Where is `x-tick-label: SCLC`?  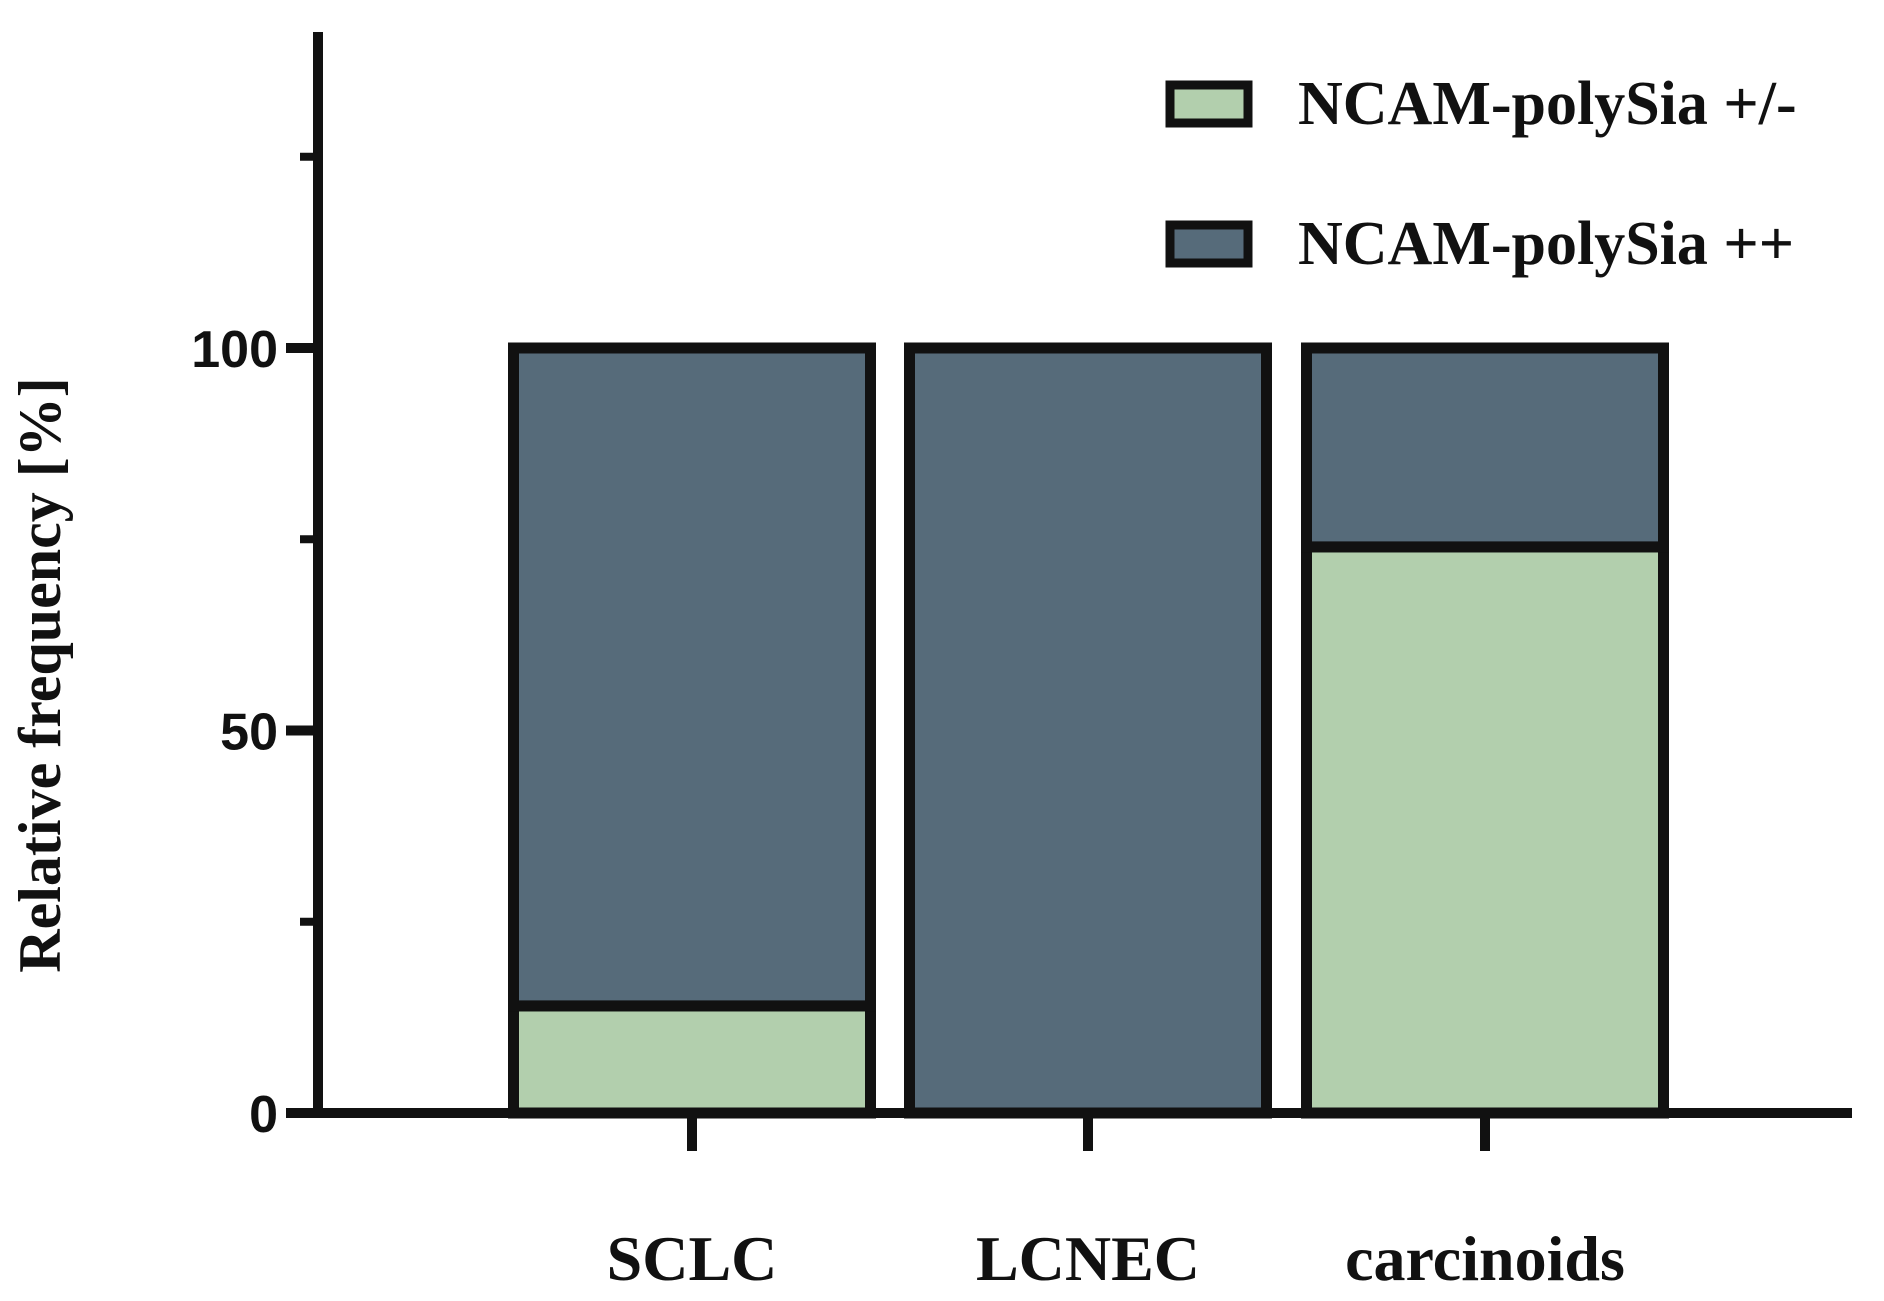
x-tick-label: SCLC is located at coordinates (692, 1258).